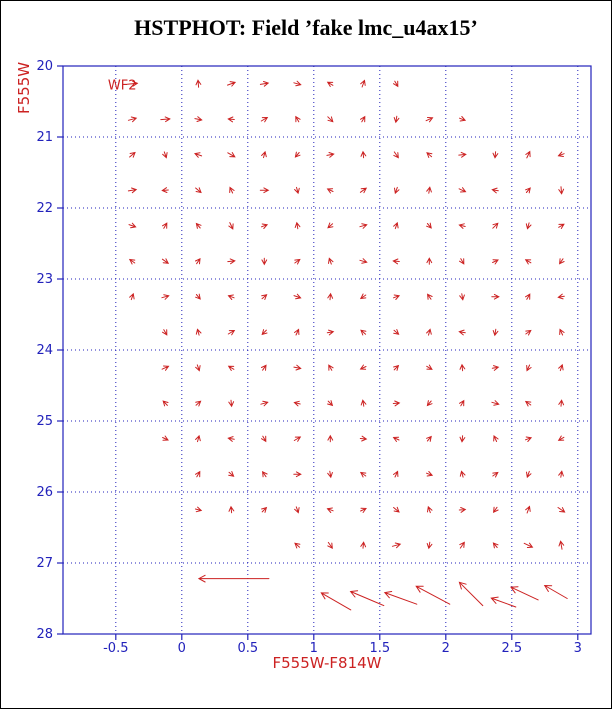 Image resolution: width=612 pixels, height=709 pixels. I want to click on x-tick-label: 3, so click(578, 648).